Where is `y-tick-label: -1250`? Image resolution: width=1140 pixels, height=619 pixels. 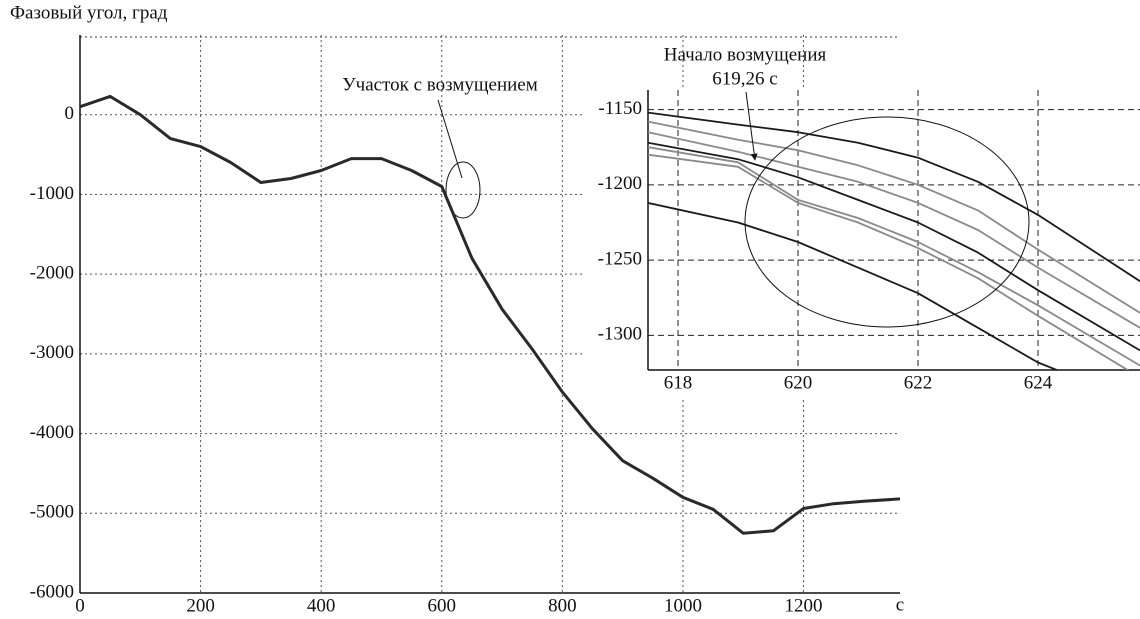 y-tick-label: -1250 is located at coordinates (620, 258).